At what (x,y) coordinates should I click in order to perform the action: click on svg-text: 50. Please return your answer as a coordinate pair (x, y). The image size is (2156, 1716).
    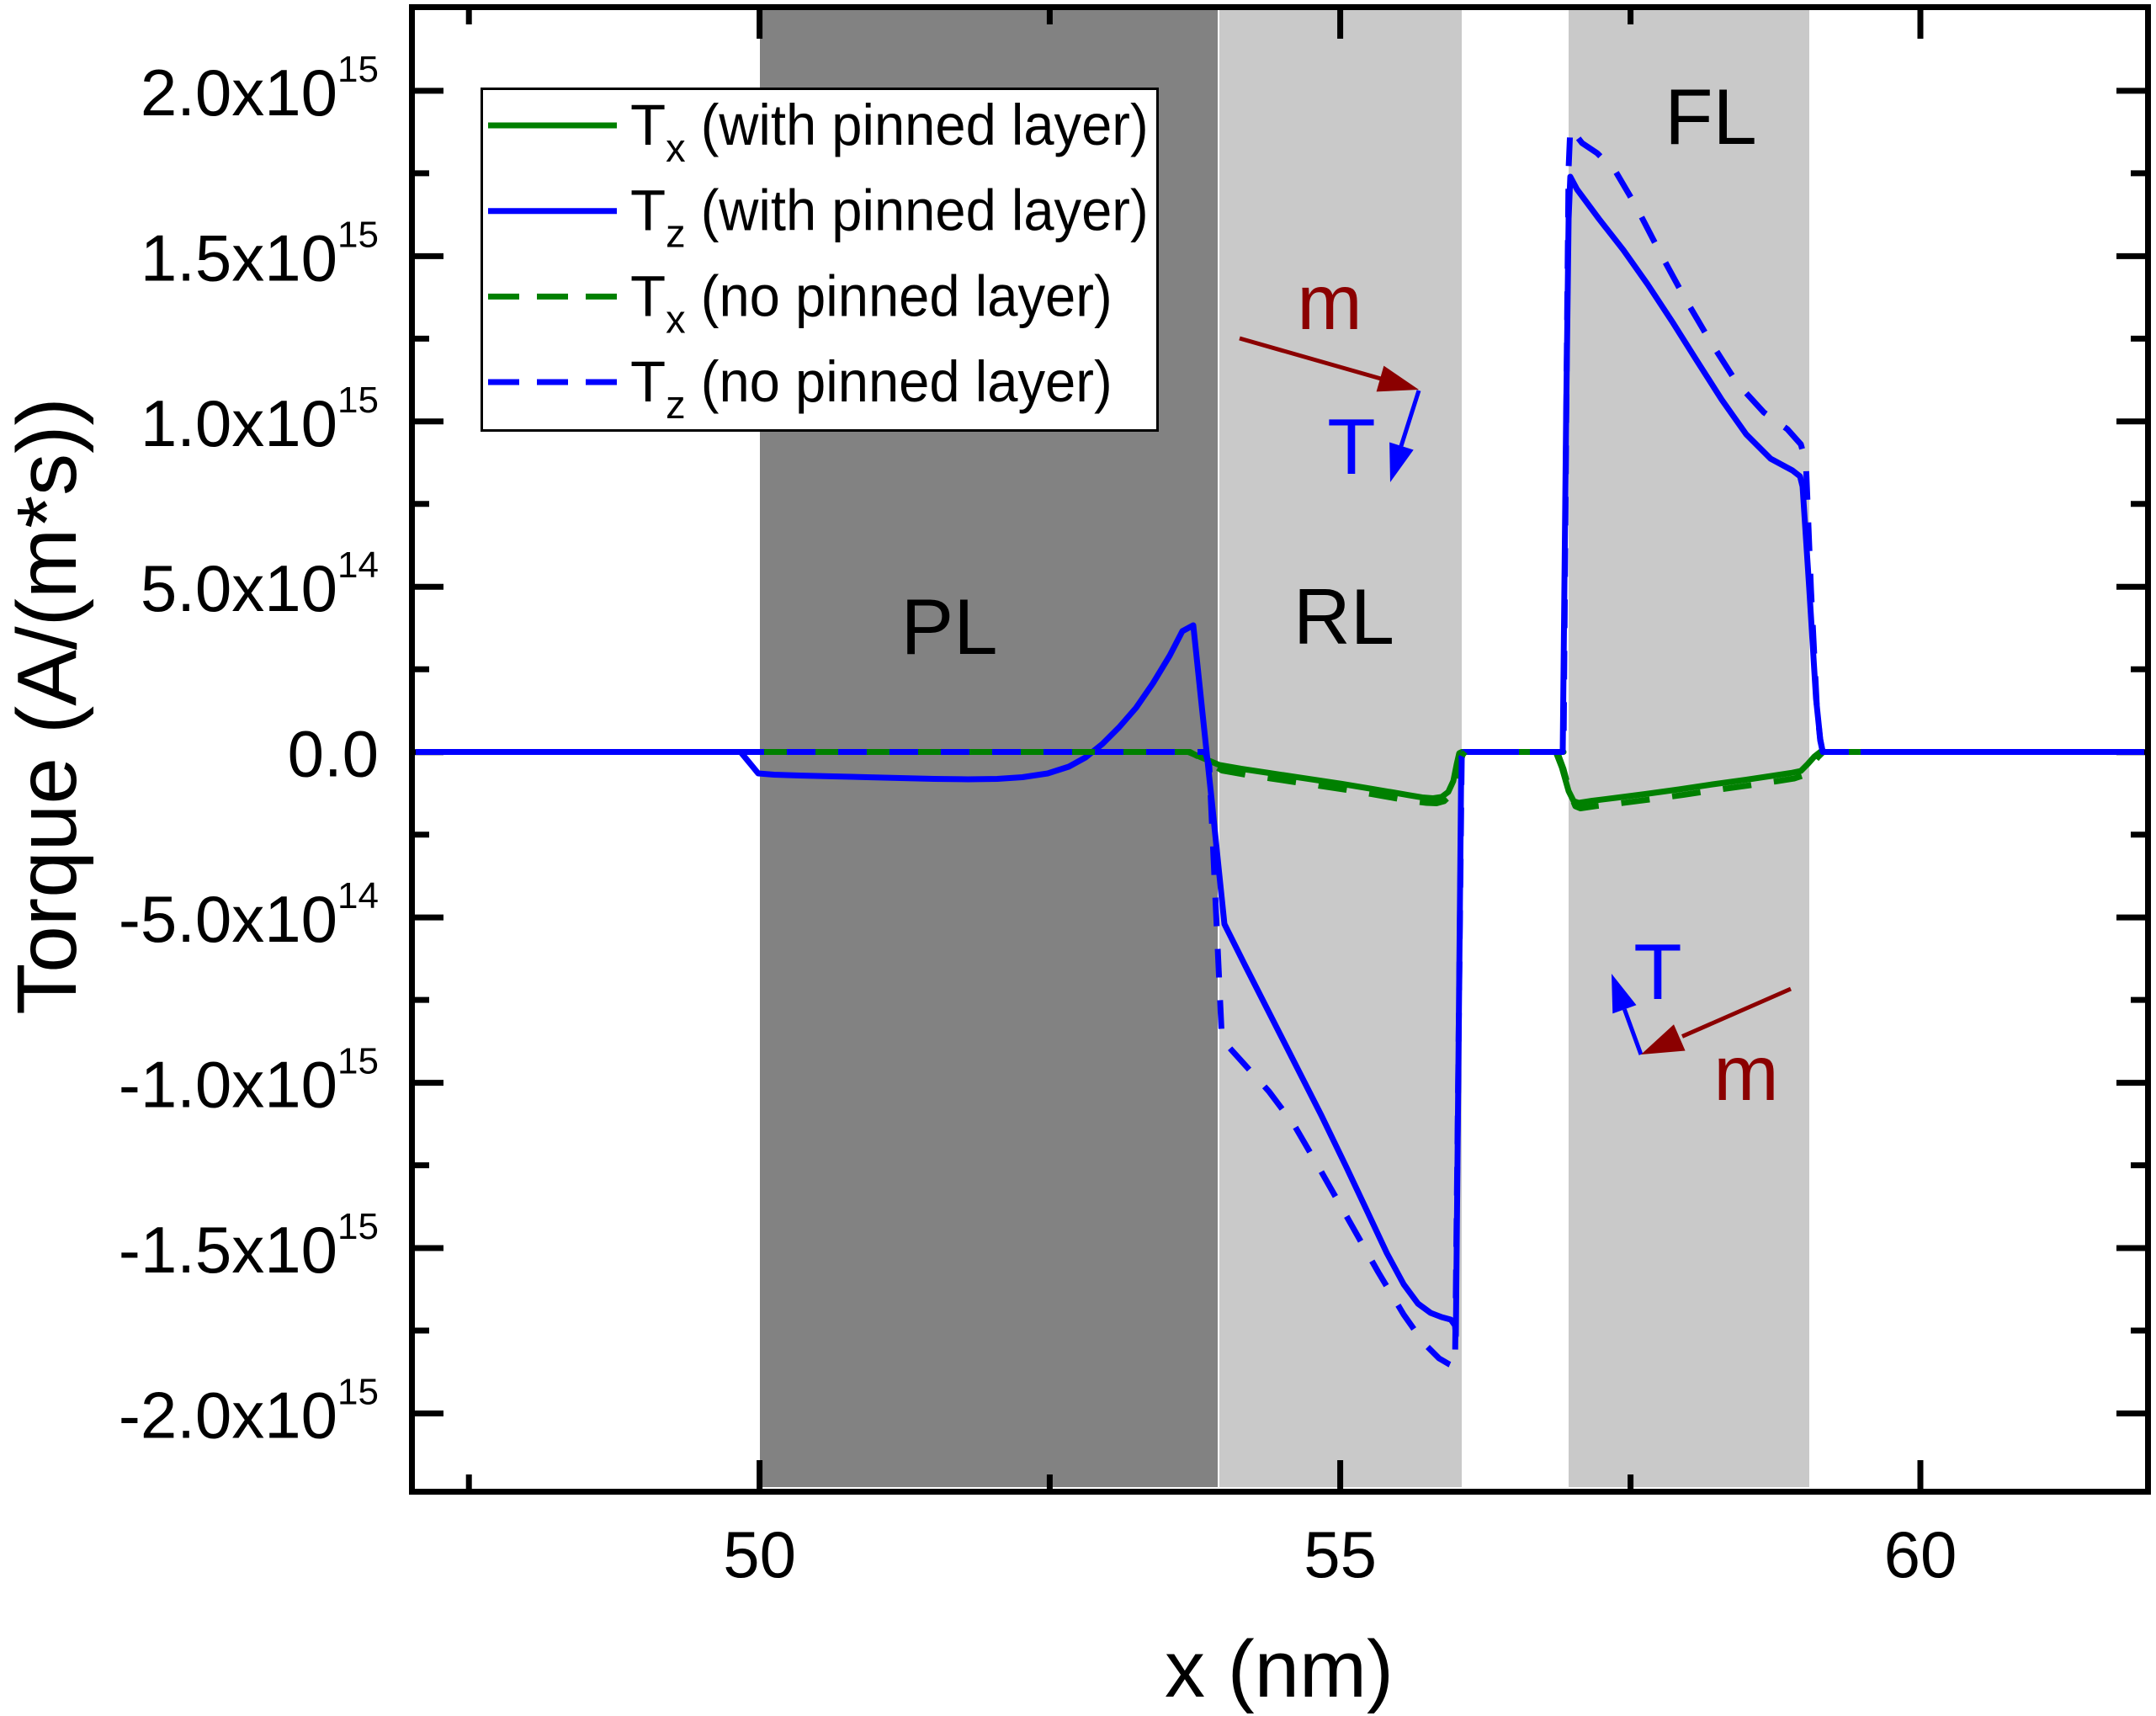
    Looking at the image, I should click on (759, 1554).